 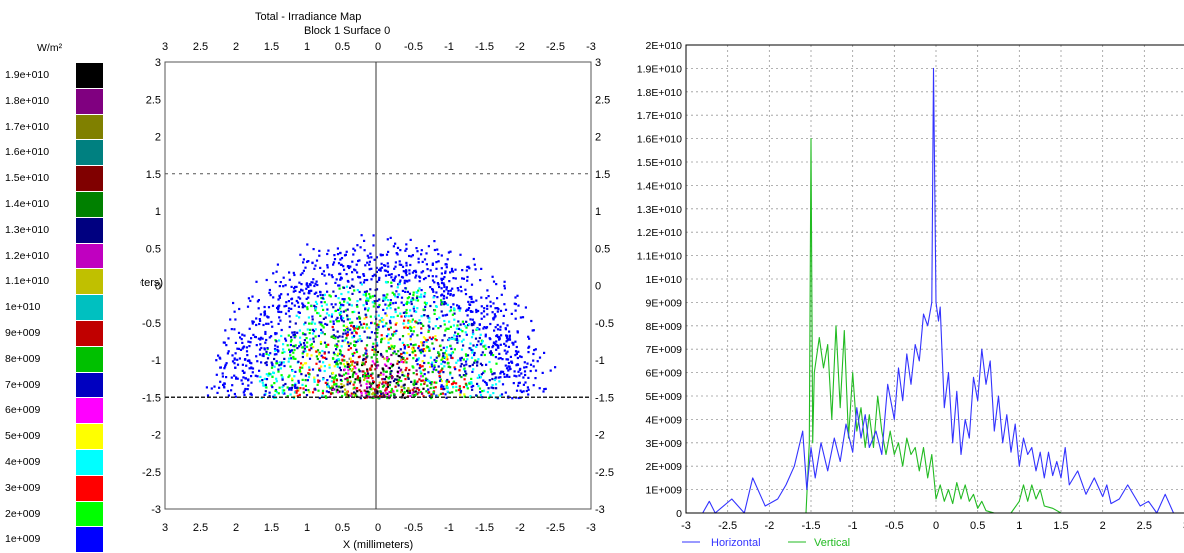 What do you see at coordinates (894, 526) in the screenshot?
I see `x-tick-label: -0.5` at bounding box center [894, 526].